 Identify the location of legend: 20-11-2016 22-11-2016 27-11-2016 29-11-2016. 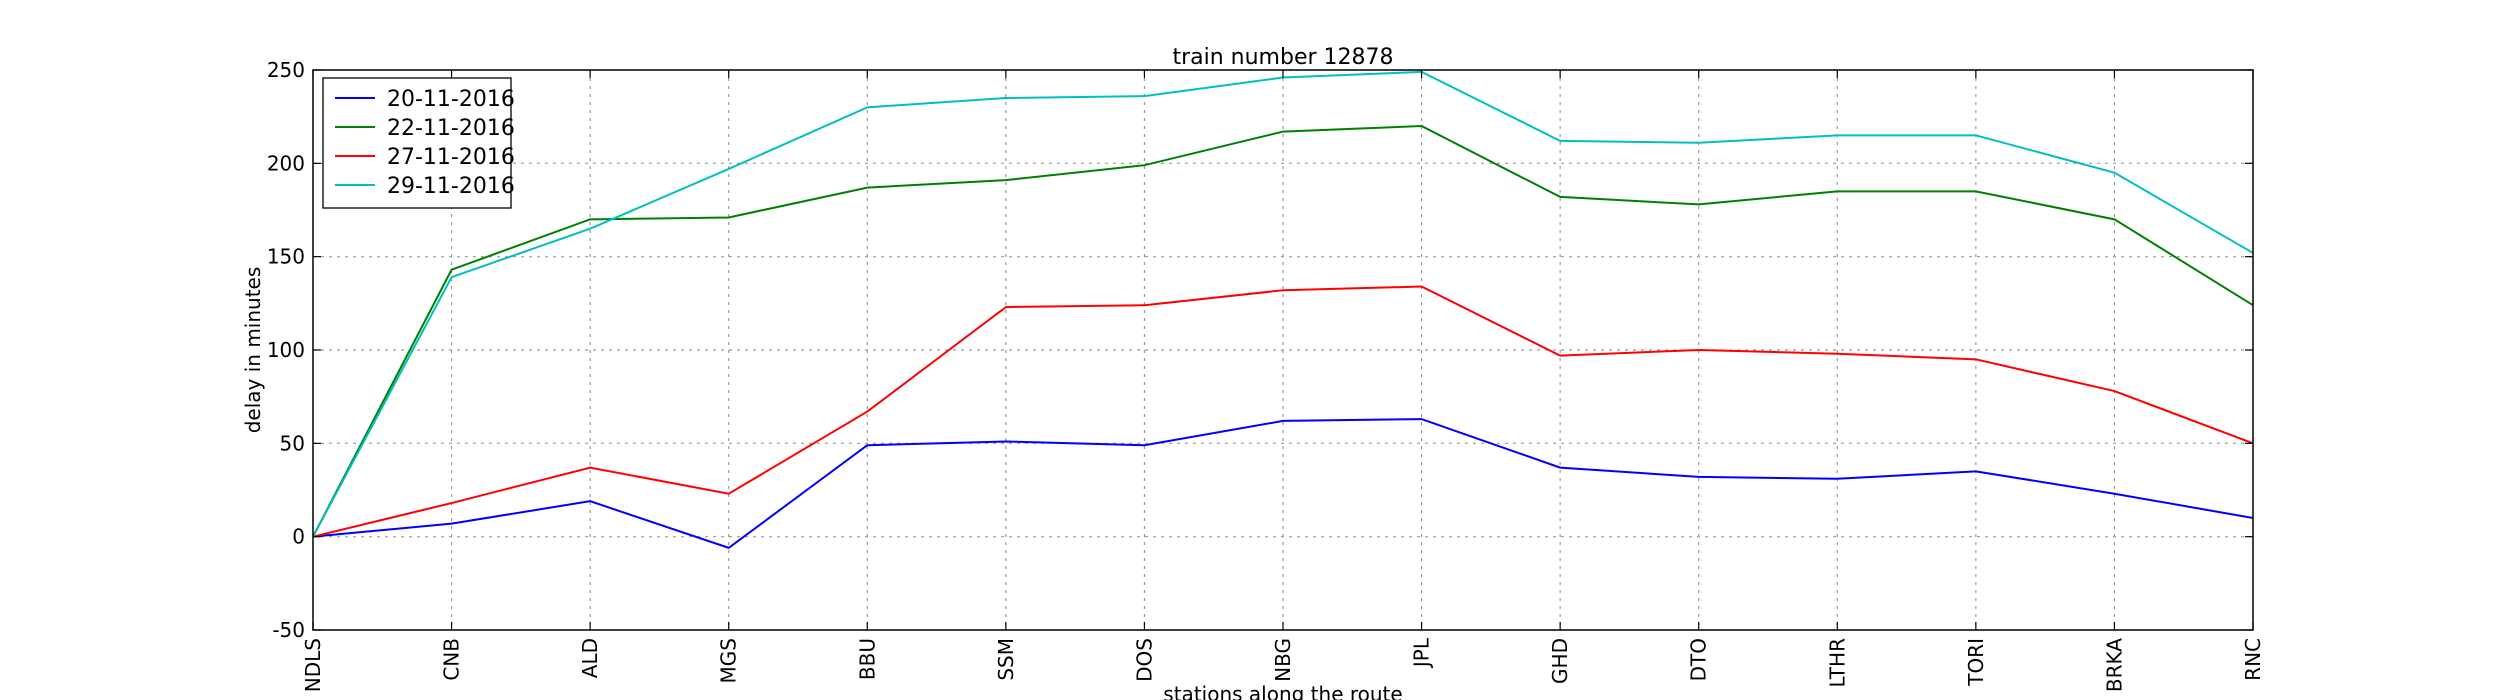
(418, 143).